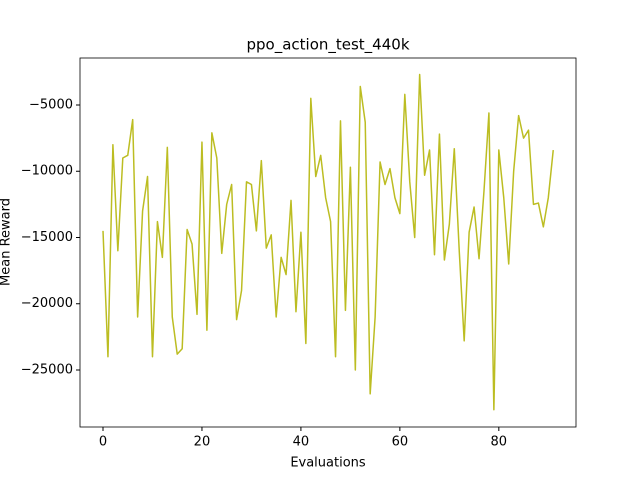 The height and width of the screenshot is (480, 640). I want to click on x-tick-label: 0, so click(103, 442).